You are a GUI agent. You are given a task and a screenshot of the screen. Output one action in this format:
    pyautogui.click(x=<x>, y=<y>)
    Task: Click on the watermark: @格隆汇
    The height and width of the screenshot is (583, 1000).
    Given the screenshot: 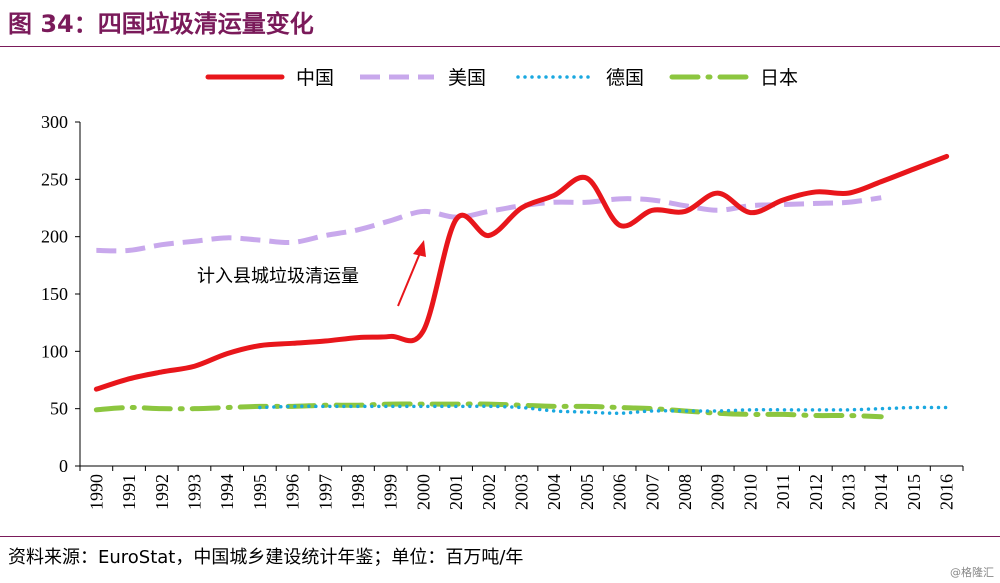 What is the action you would take?
    pyautogui.click(x=972, y=572)
    